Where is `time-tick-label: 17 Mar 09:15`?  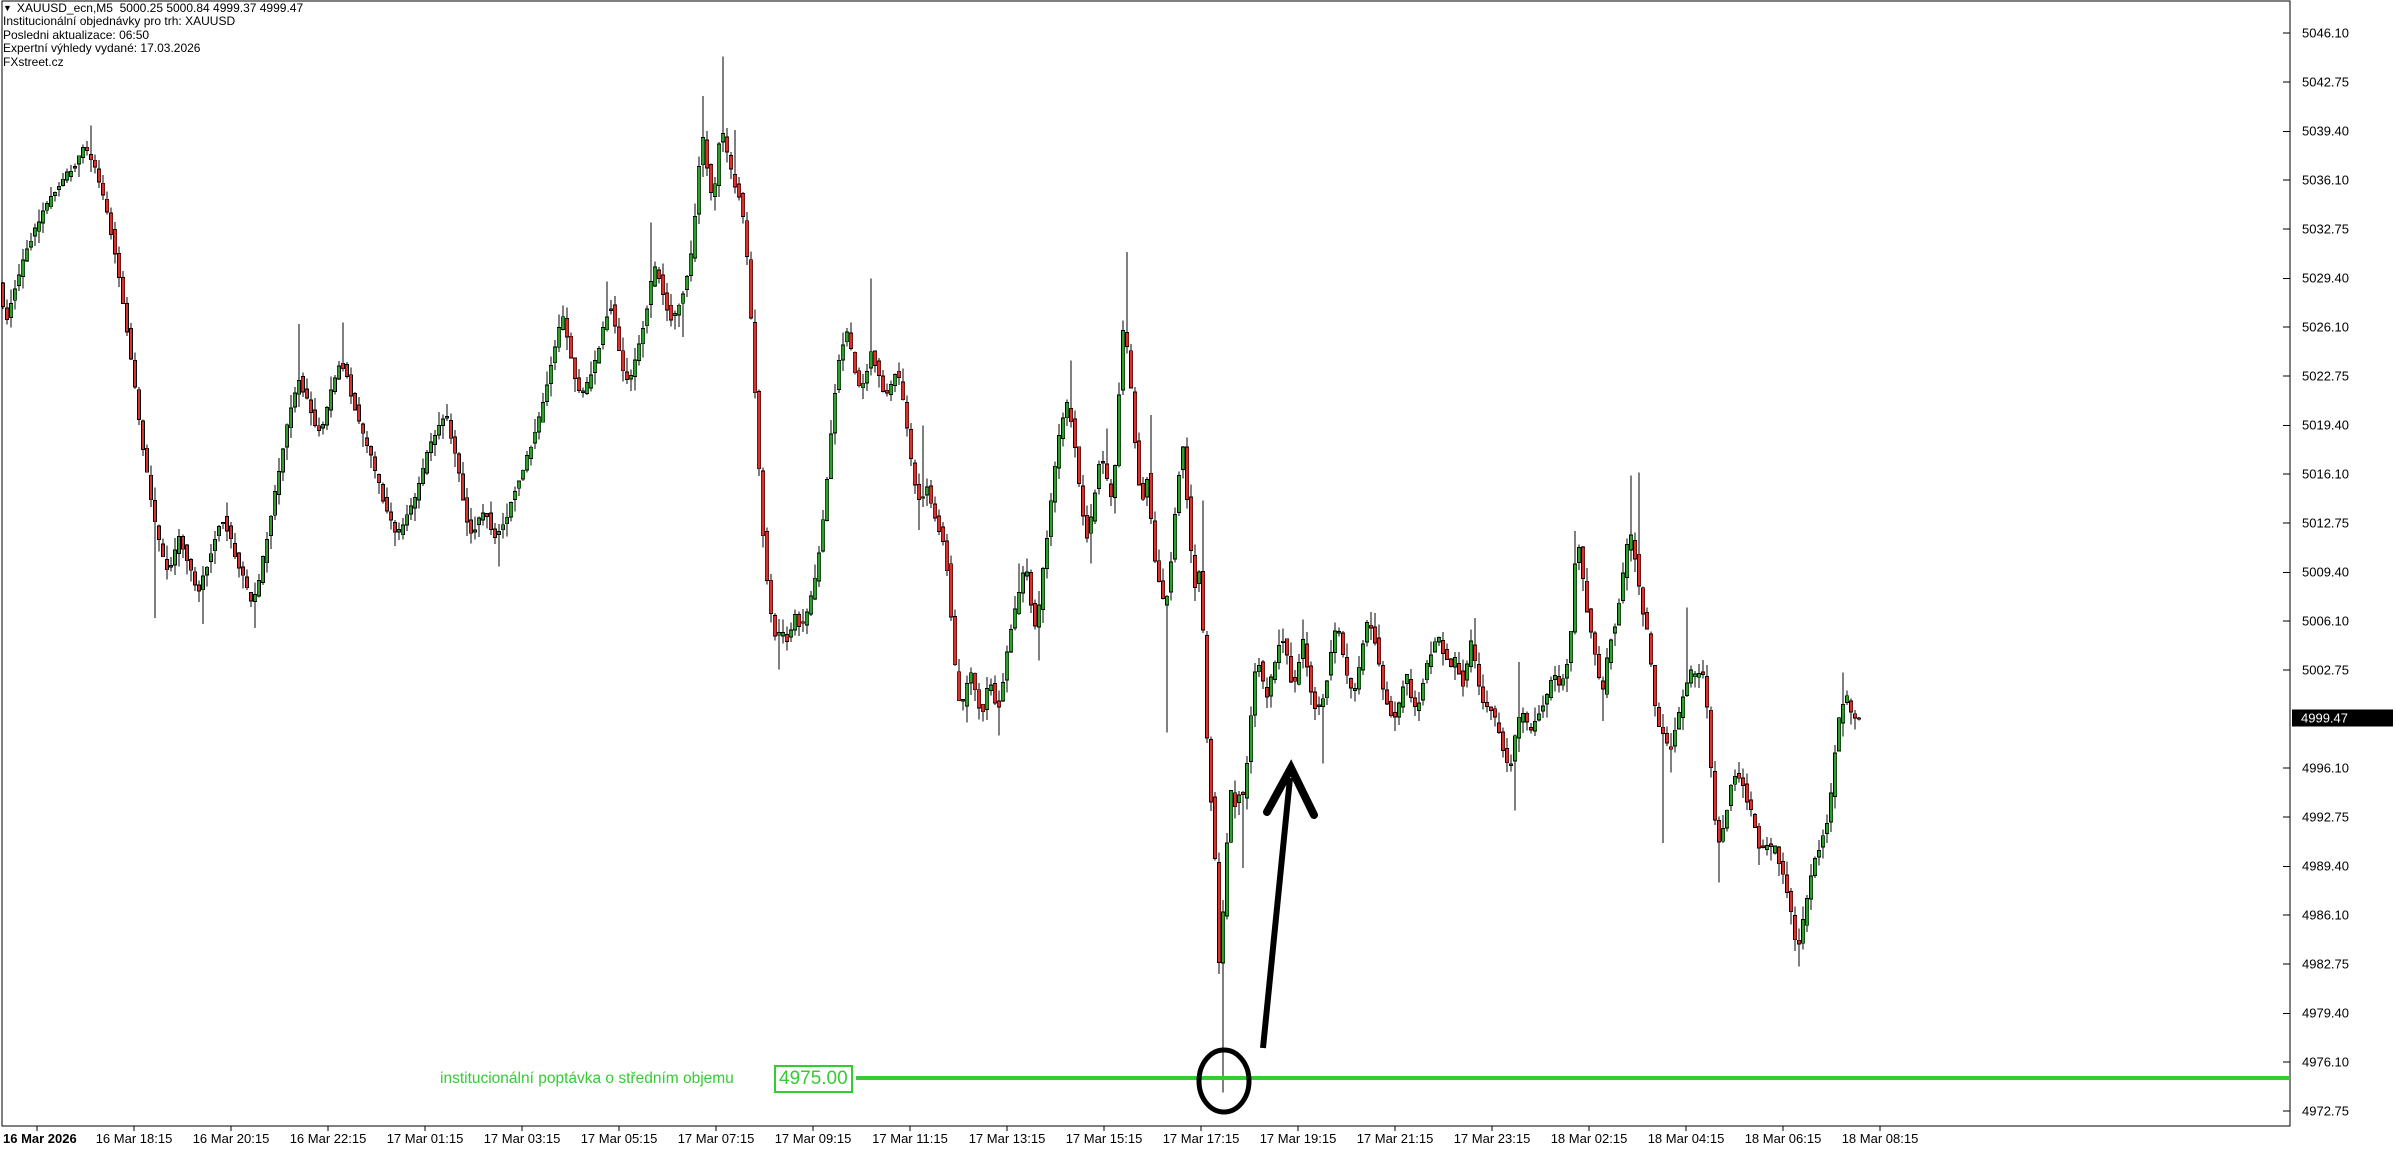
time-tick-label: 17 Mar 09:15 is located at coordinates (813, 1138).